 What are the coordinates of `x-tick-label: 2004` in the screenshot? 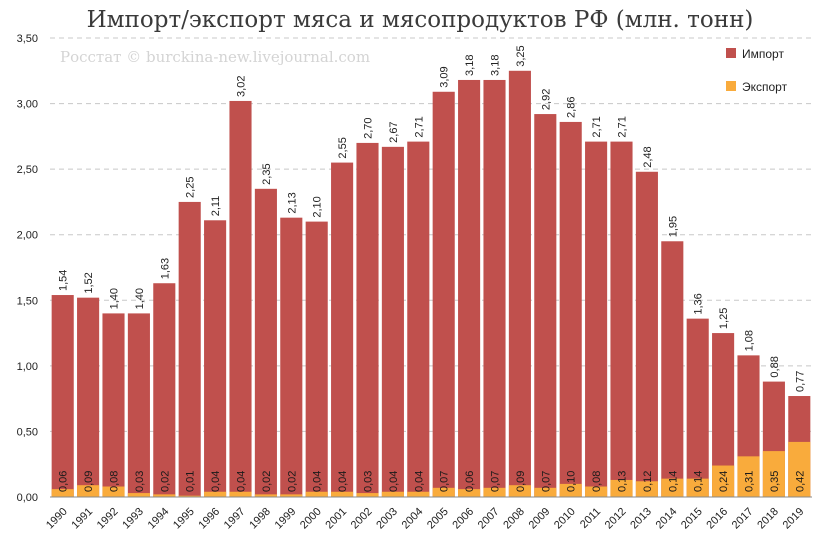 It's located at (413, 519).